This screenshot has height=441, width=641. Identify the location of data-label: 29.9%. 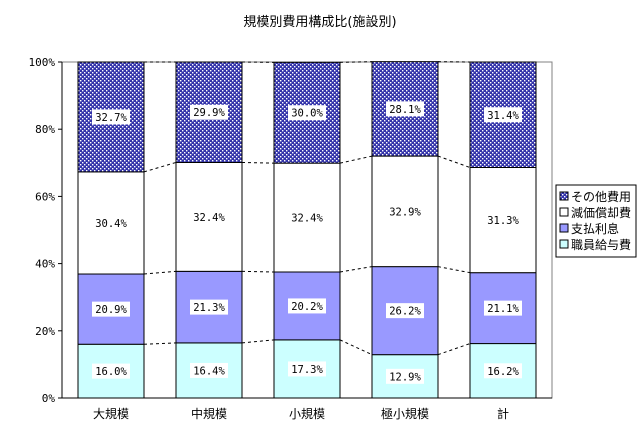
(209, 113).